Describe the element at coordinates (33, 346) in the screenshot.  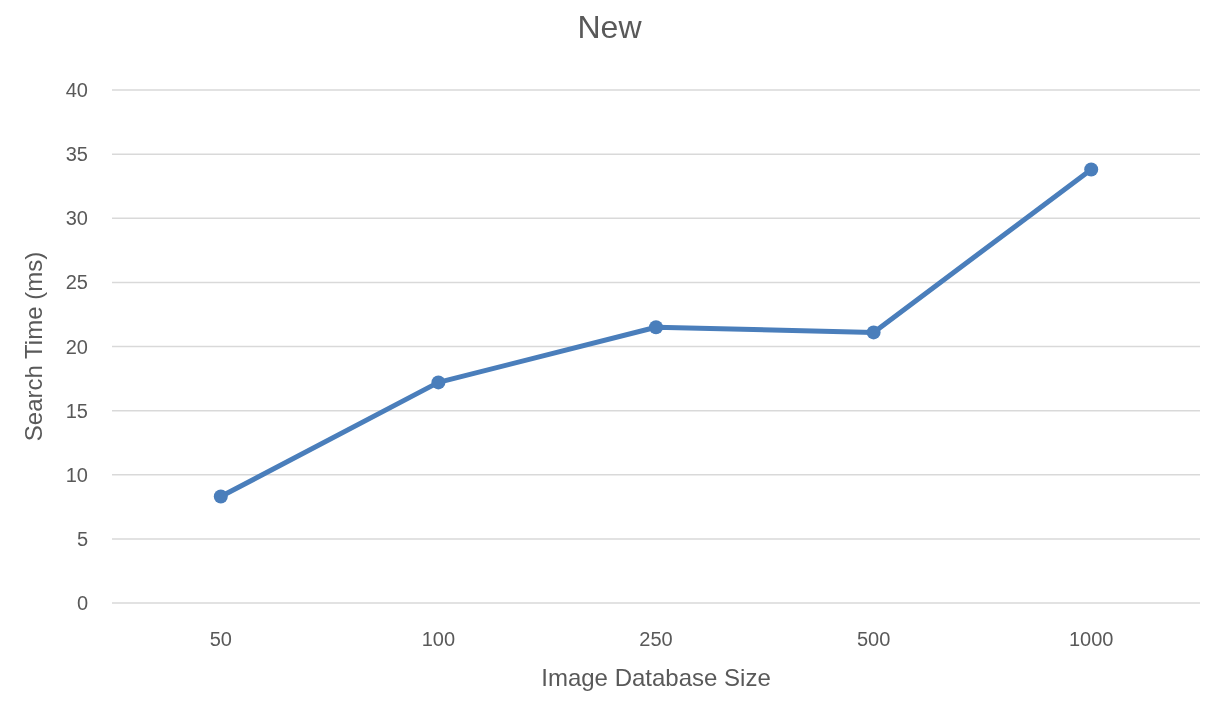
I see `y-axis-title: Search Time (ms)` at that location.